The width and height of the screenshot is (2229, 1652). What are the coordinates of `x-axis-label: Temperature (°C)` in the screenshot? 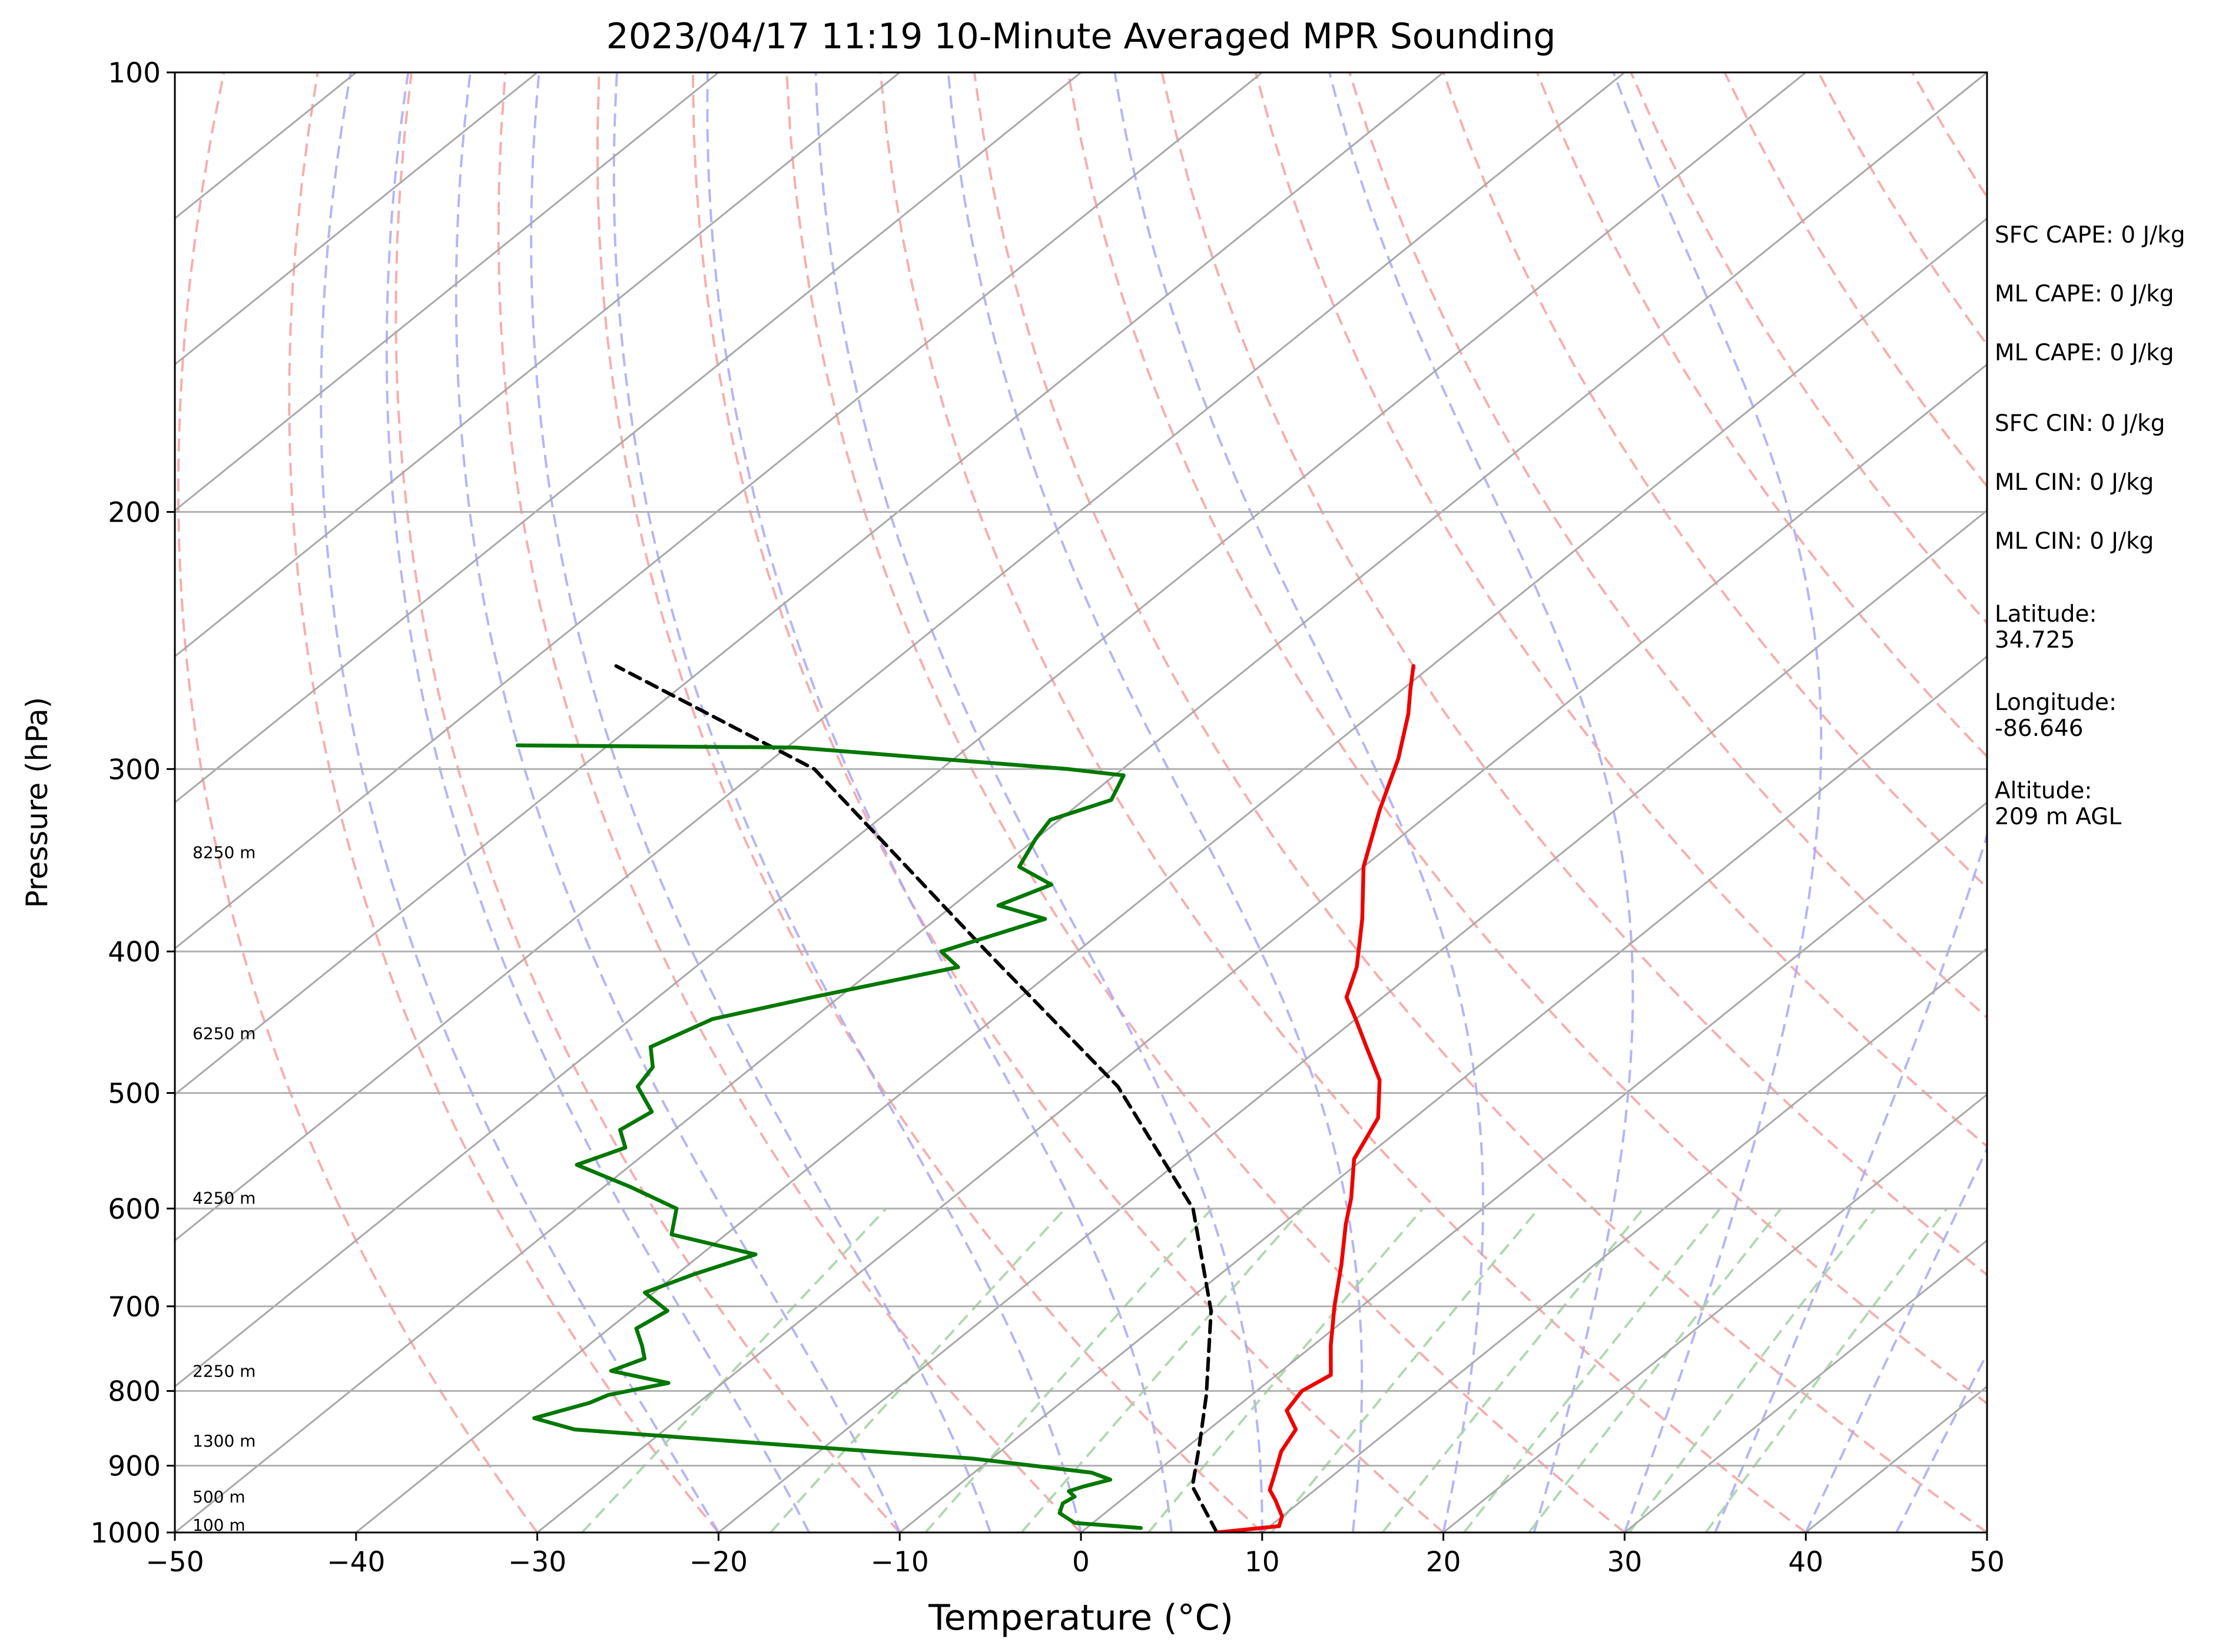 It's located at (1081, 1617).